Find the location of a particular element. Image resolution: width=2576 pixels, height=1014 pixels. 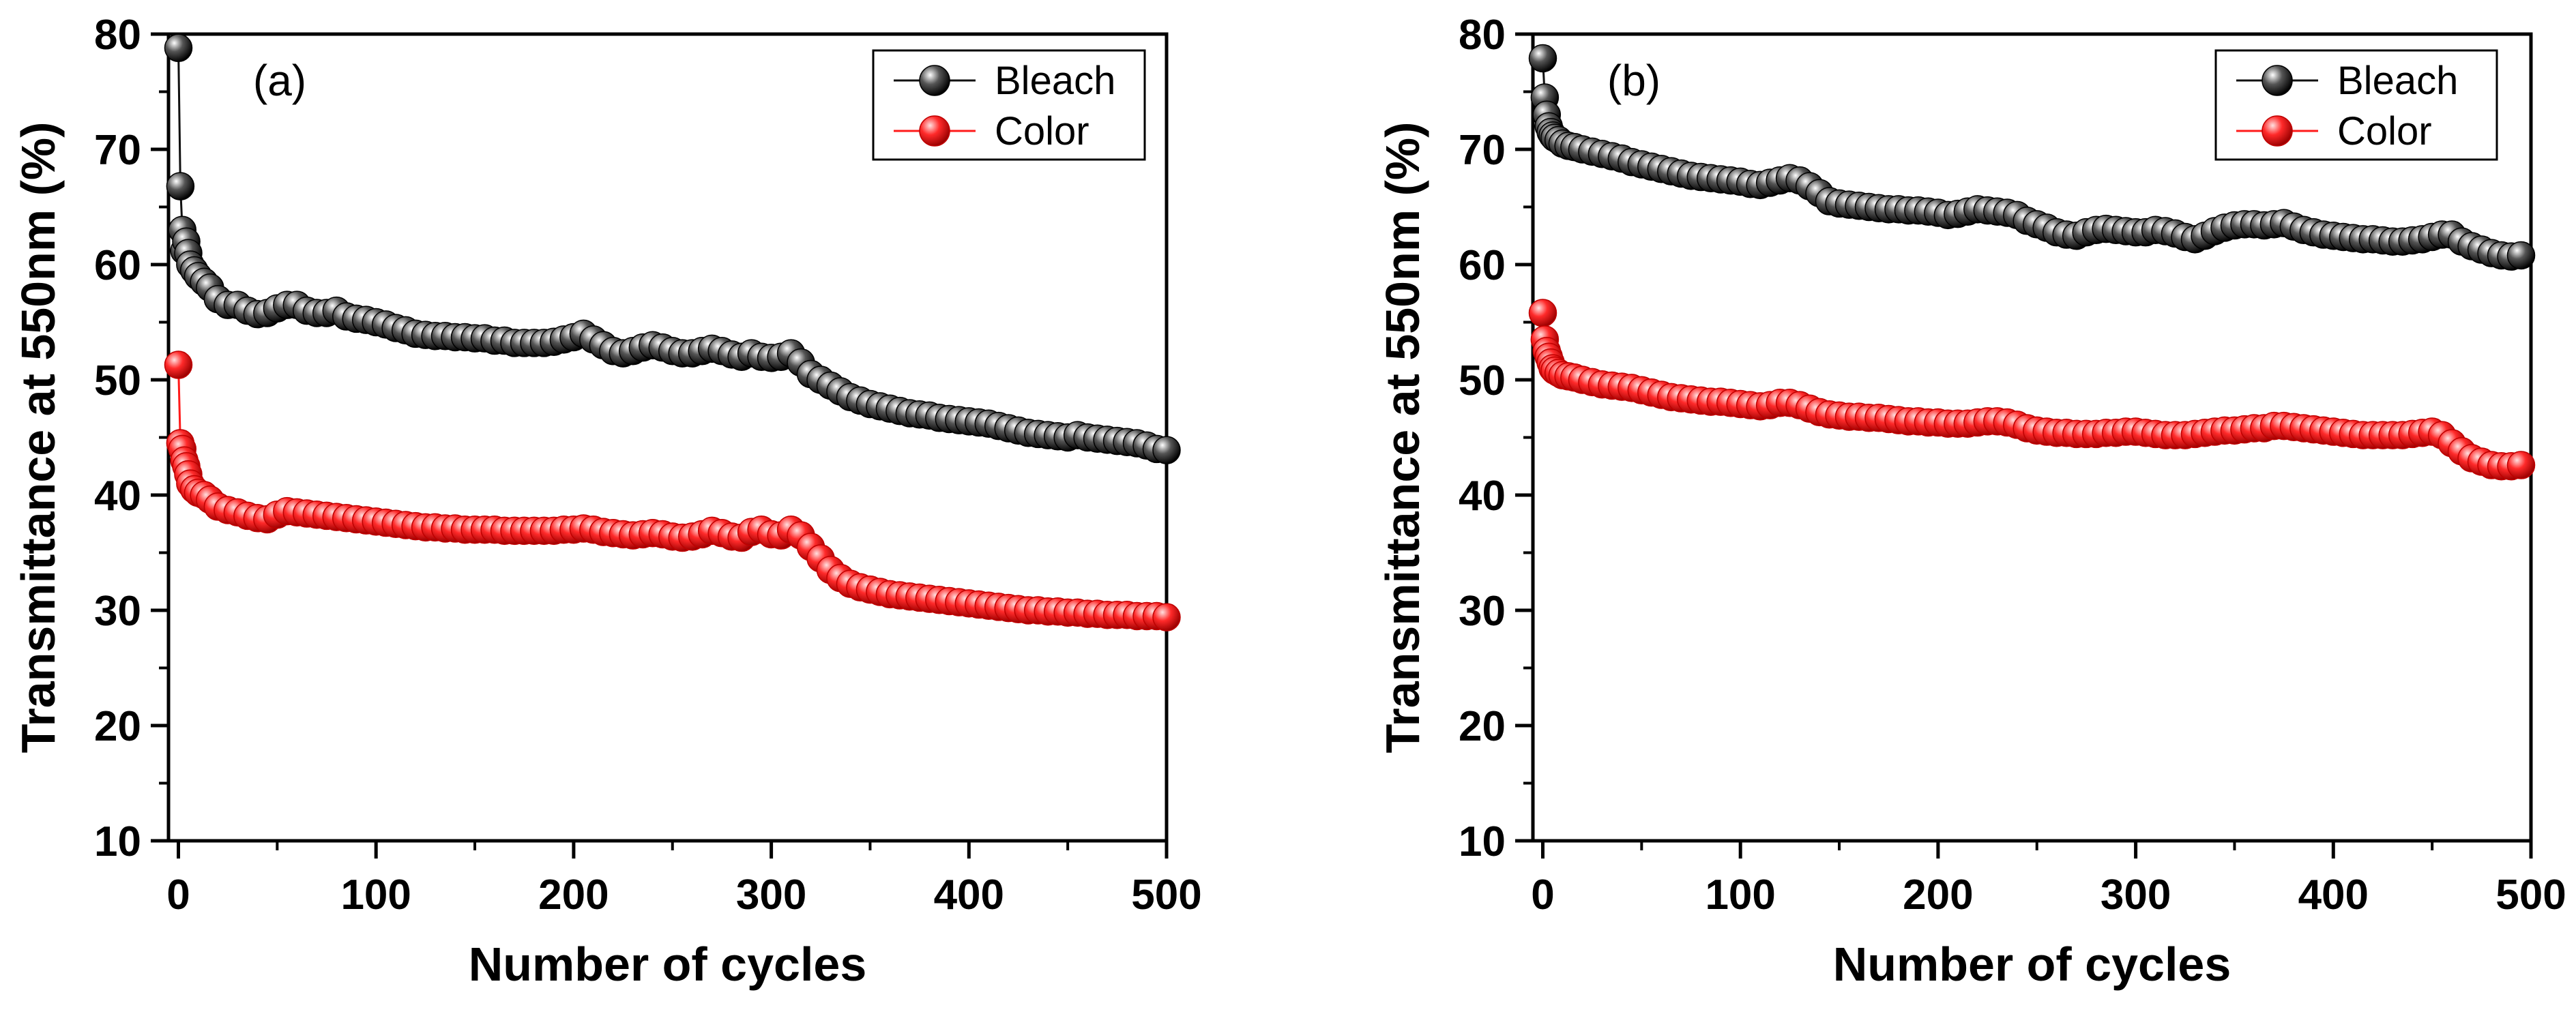

series-line-color is located at coordinates (672, 491).